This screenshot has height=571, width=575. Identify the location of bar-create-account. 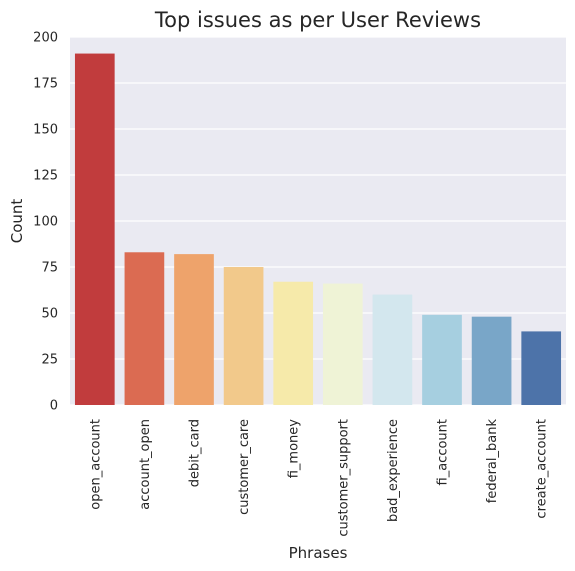
(541, 368).